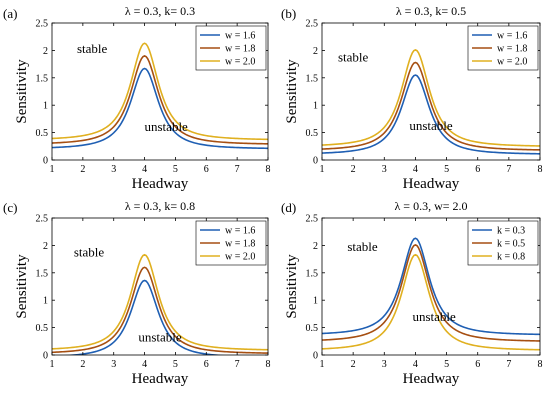 The image size is (550, 400). I want to click on legend: k = 0.3 k = 0.5 k = 0.8, so click(503, 243).